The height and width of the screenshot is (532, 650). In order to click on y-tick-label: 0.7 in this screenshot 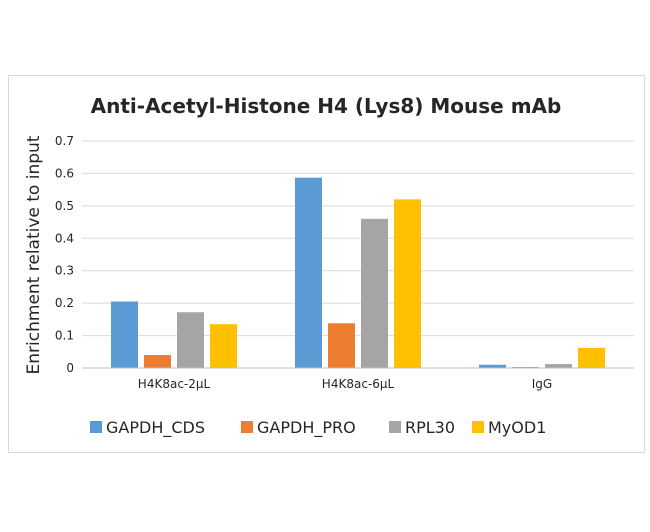, I will do `click(64, 141)`.